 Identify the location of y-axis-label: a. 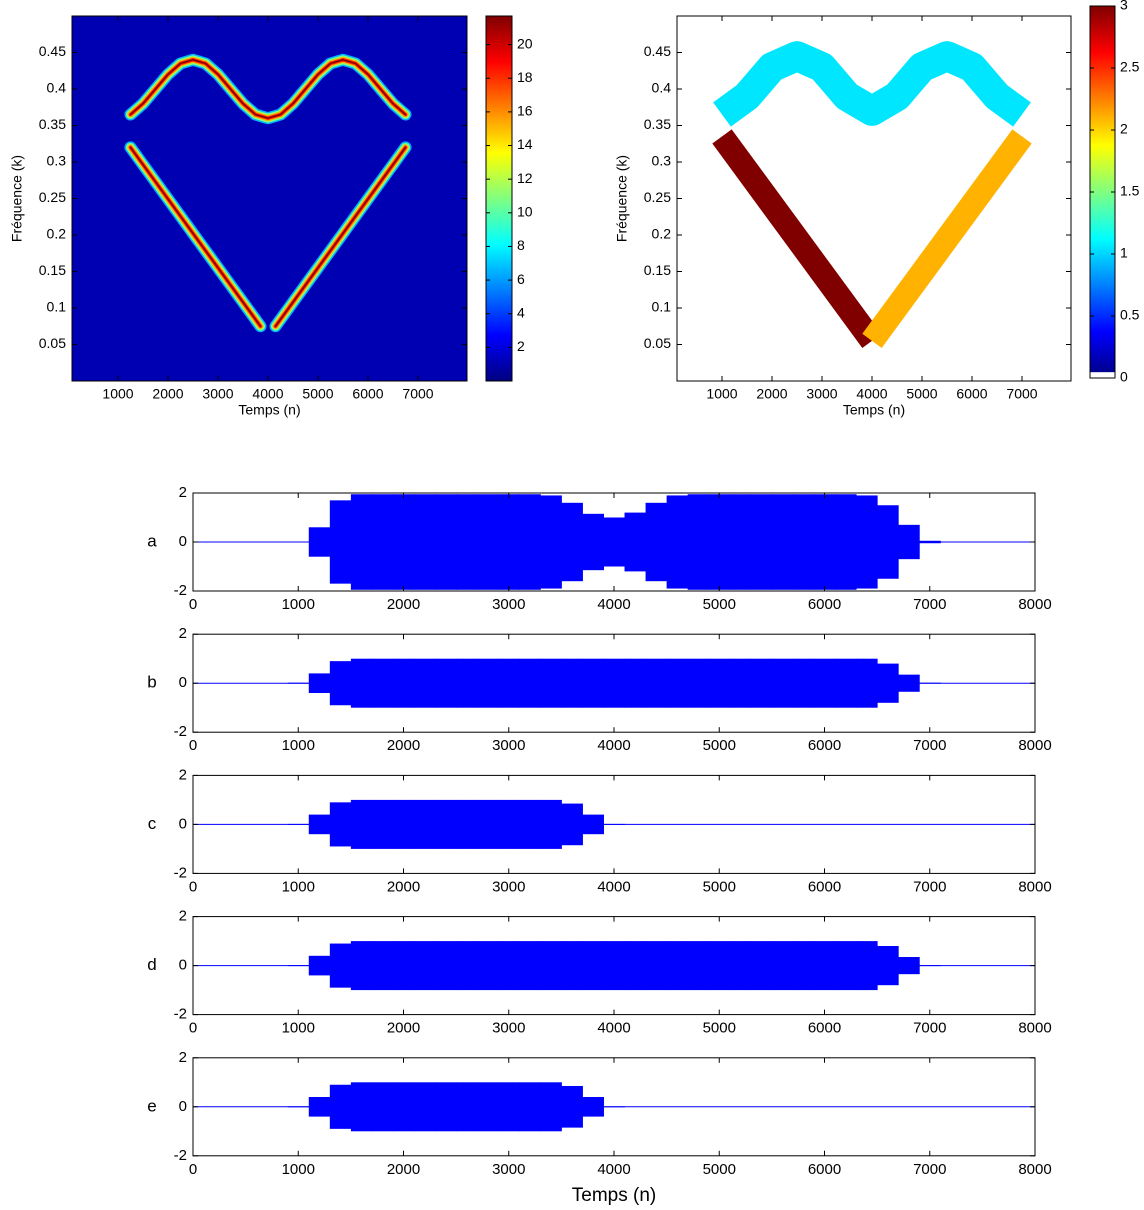
(152, 540).